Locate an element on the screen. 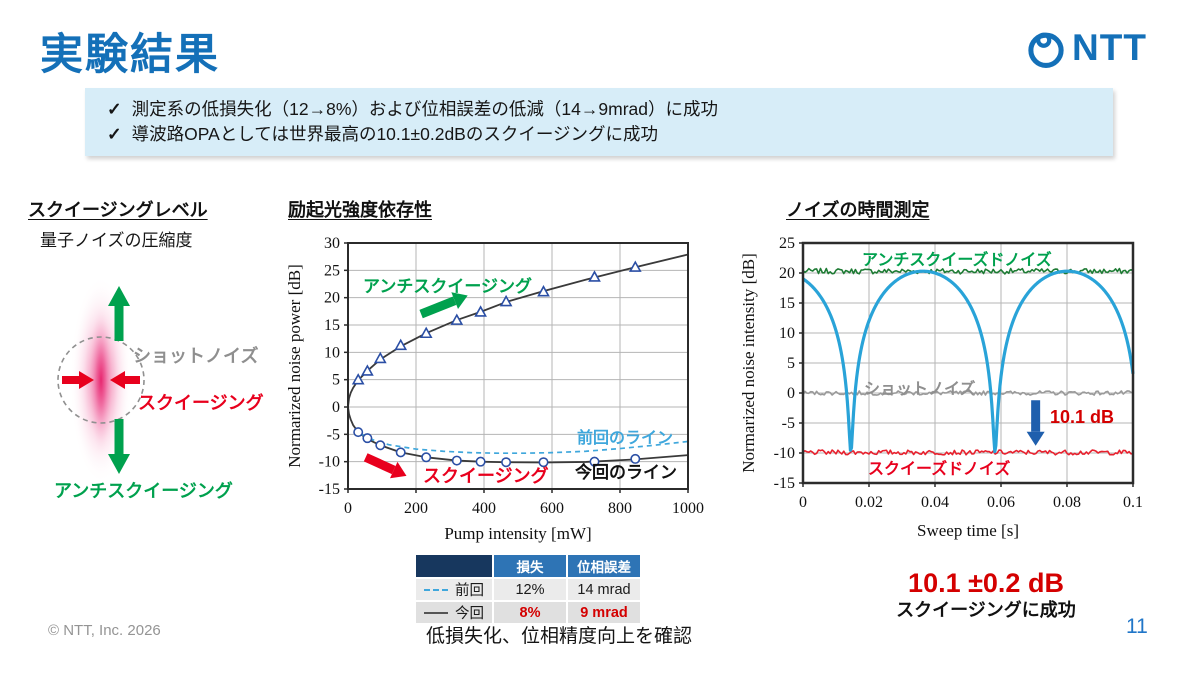  svg-text: 0.06 is located at coordinates (1001, 502).